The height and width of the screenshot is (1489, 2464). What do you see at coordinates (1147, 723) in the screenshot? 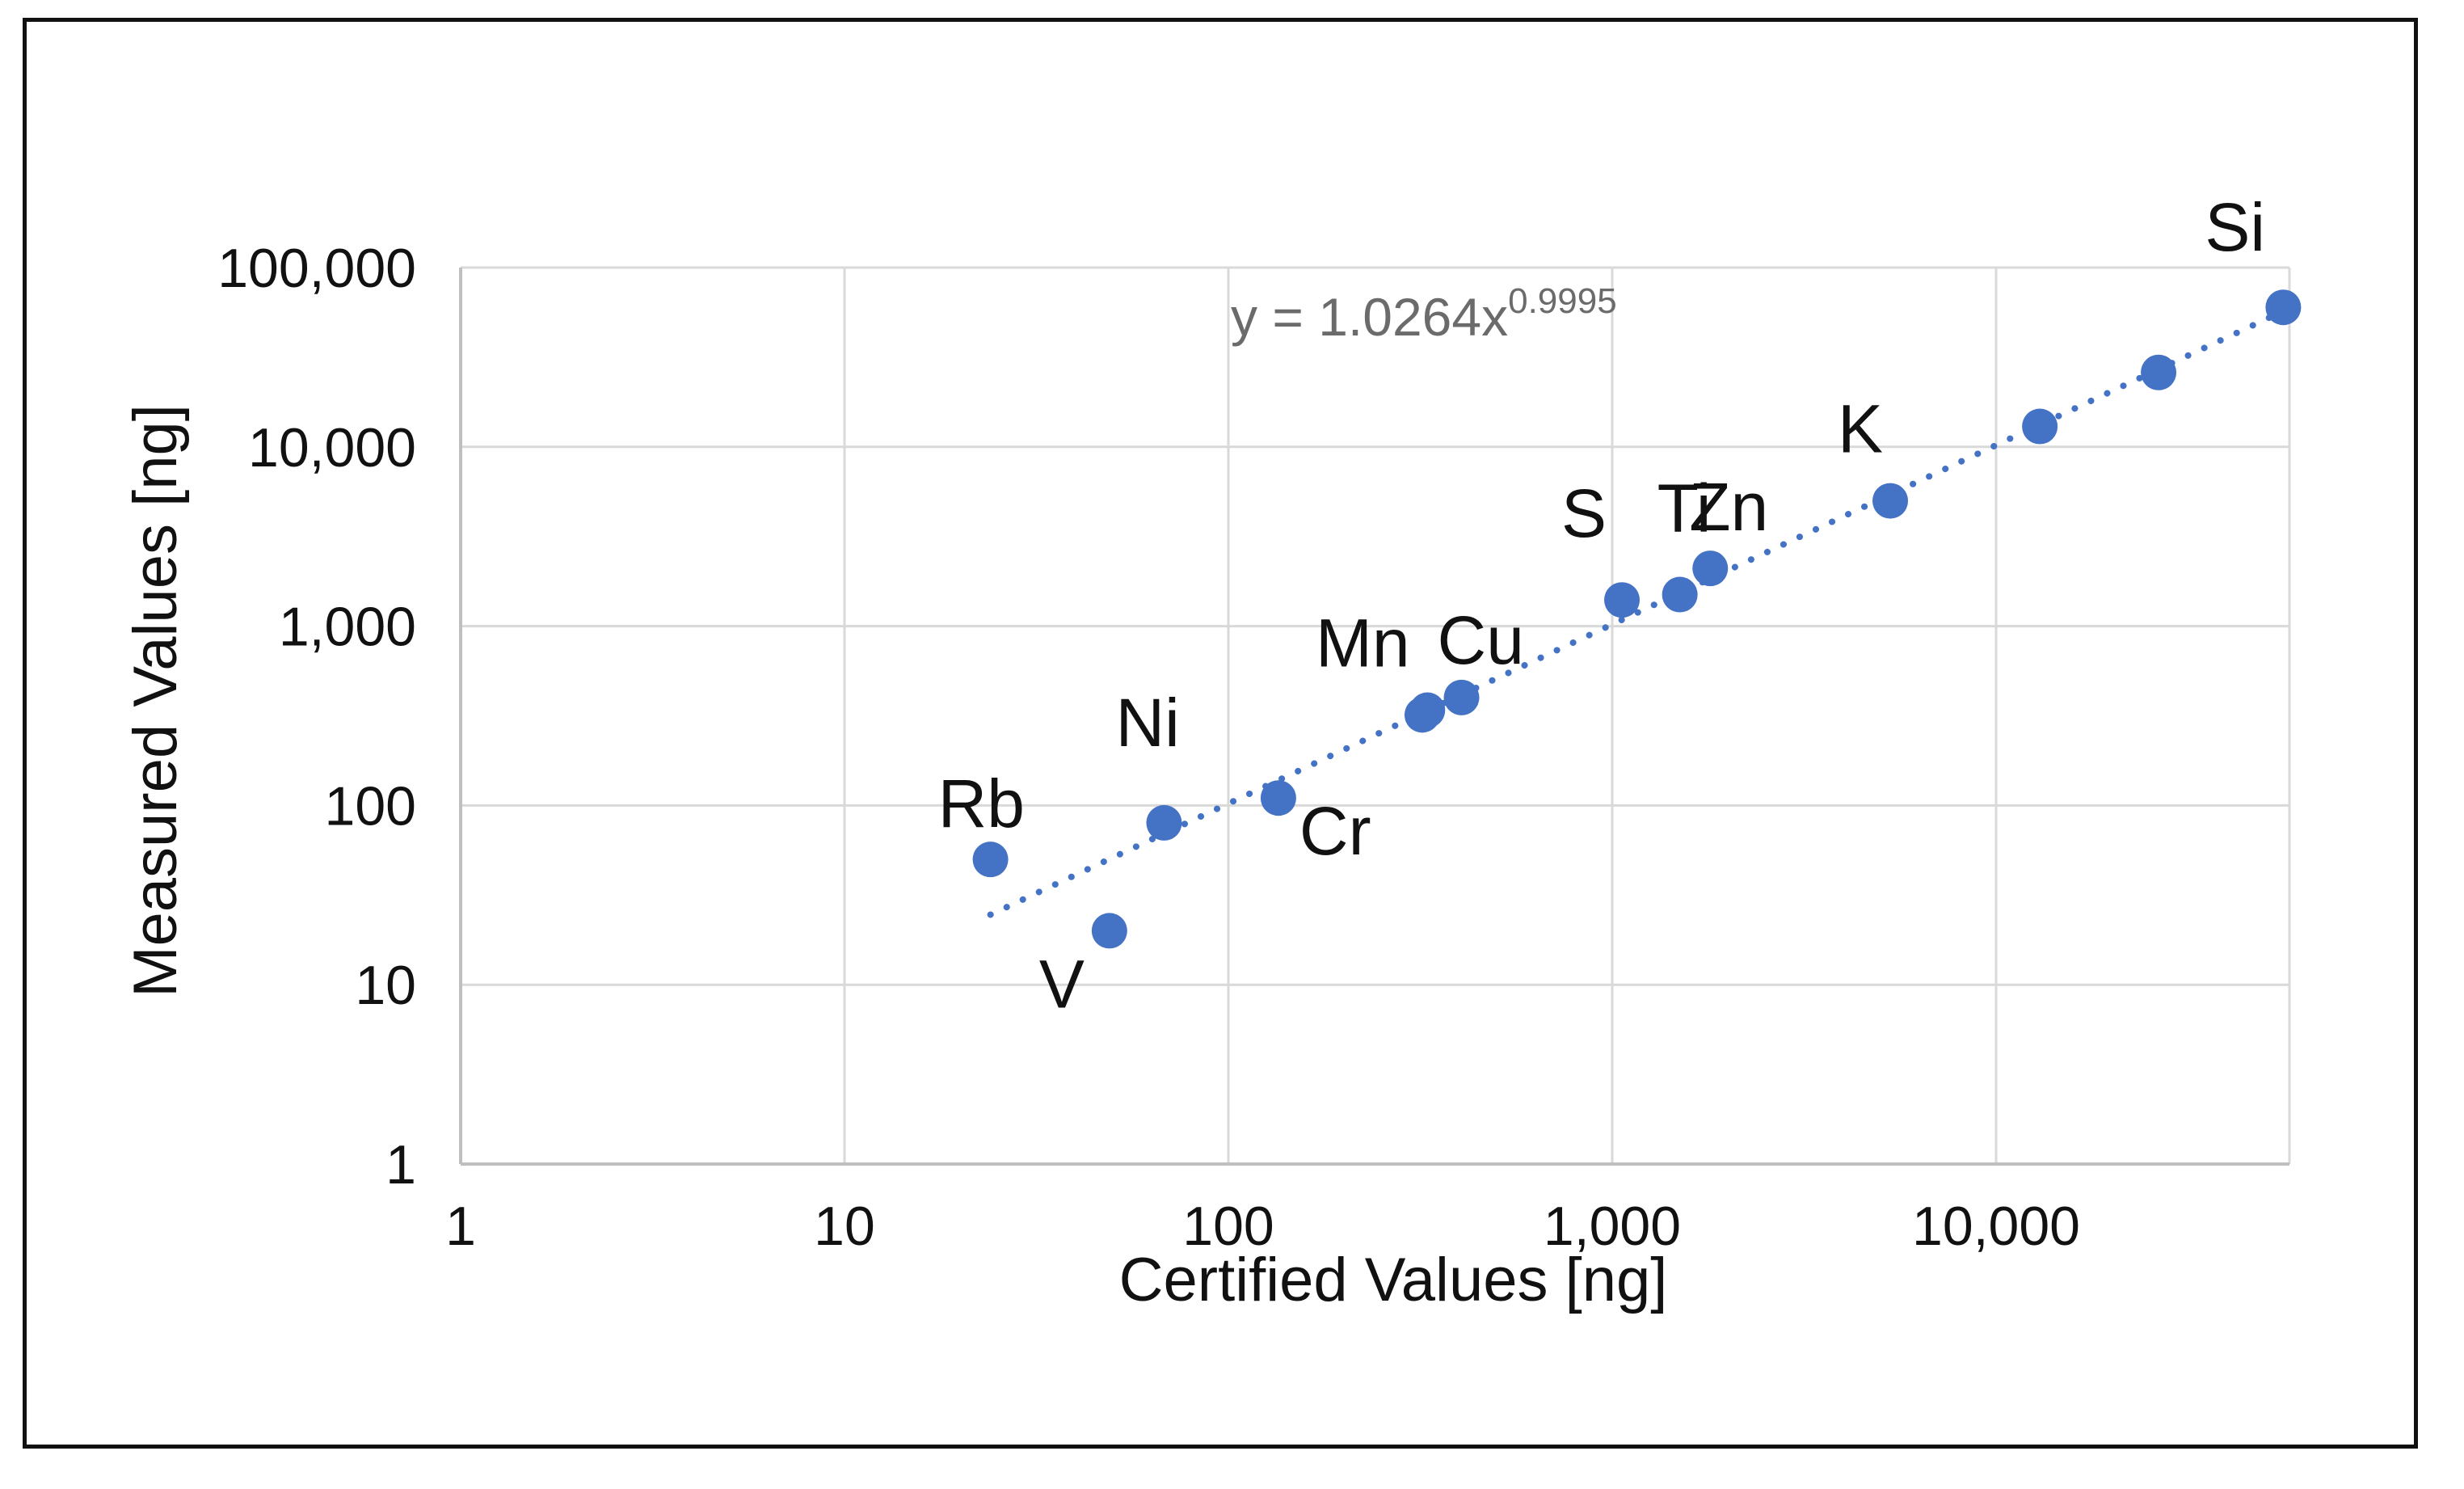
I see `point-label-ni: Ni` at bounding box center [1147, 723].